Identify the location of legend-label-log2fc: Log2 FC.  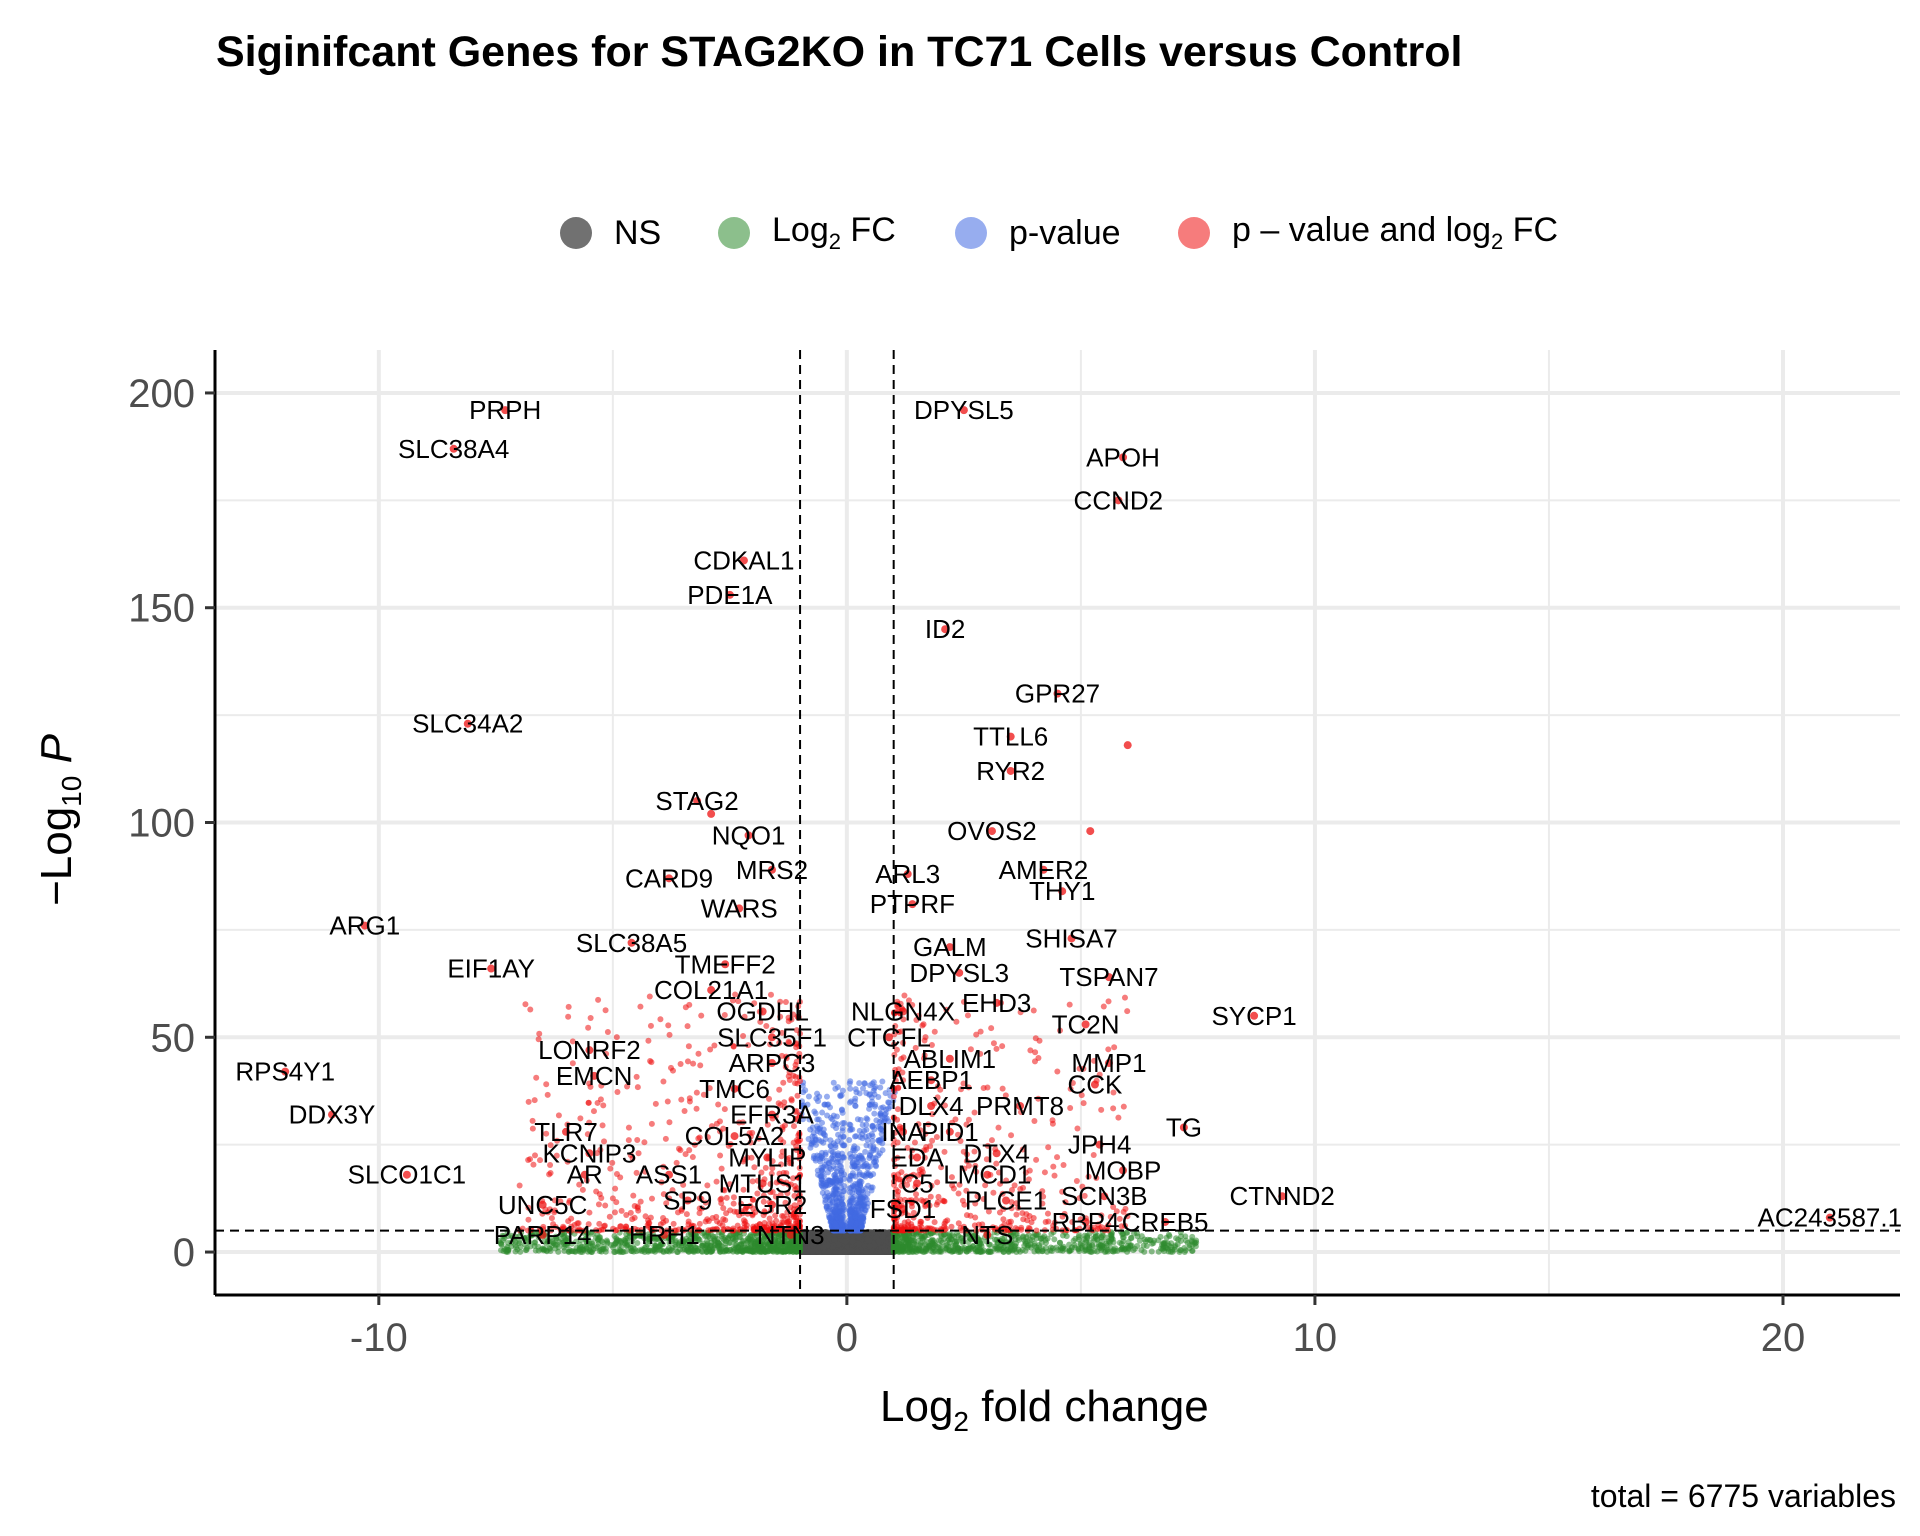
(834, 233).